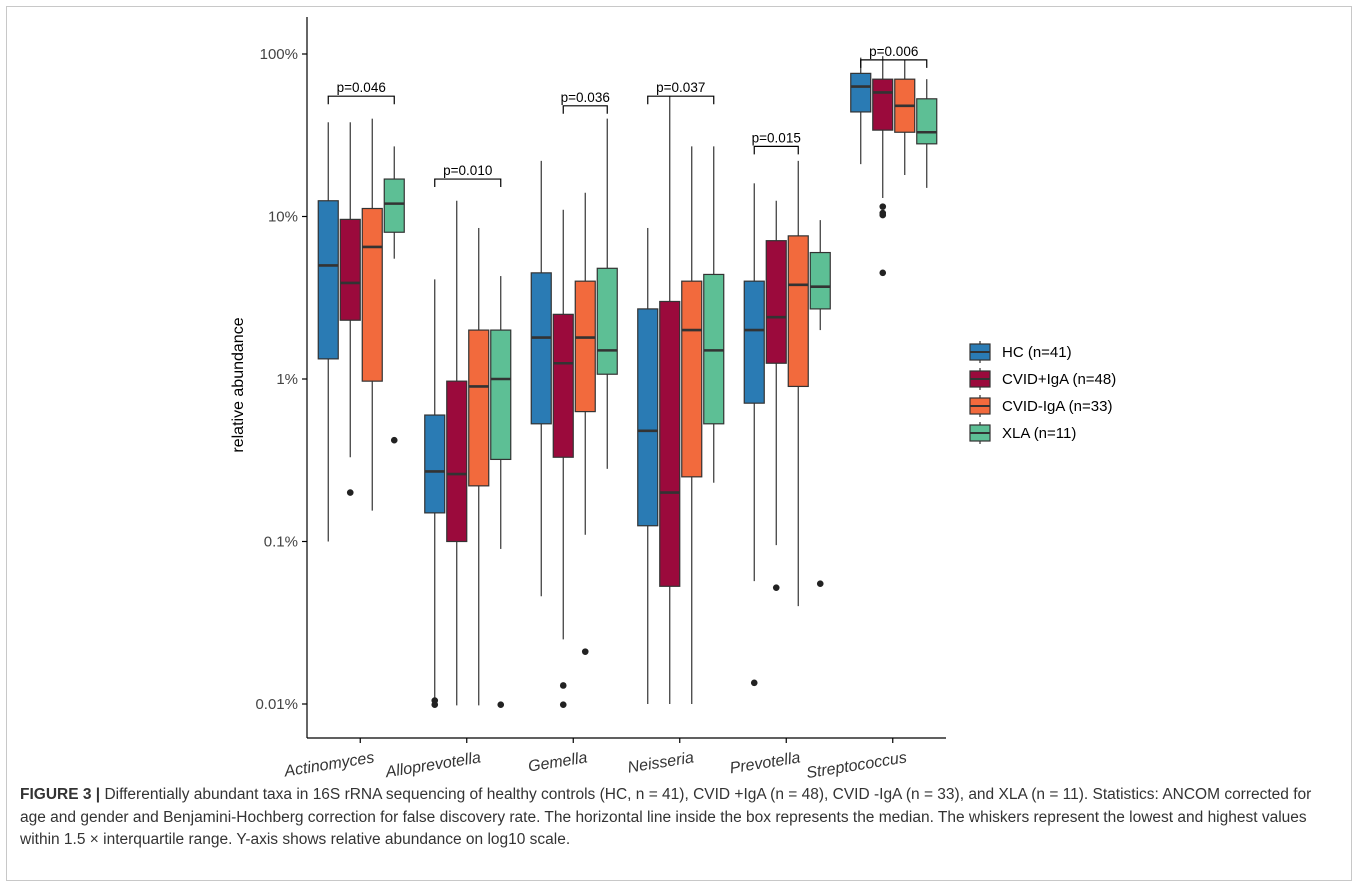 Image resolution: width=1358 pixels, height=887 pixels. What do you see at coordinates (1057, 406) in the screenshot?
I see `legend-label: CVID-IgA (n=33)` at bounding box center [1057, 406].